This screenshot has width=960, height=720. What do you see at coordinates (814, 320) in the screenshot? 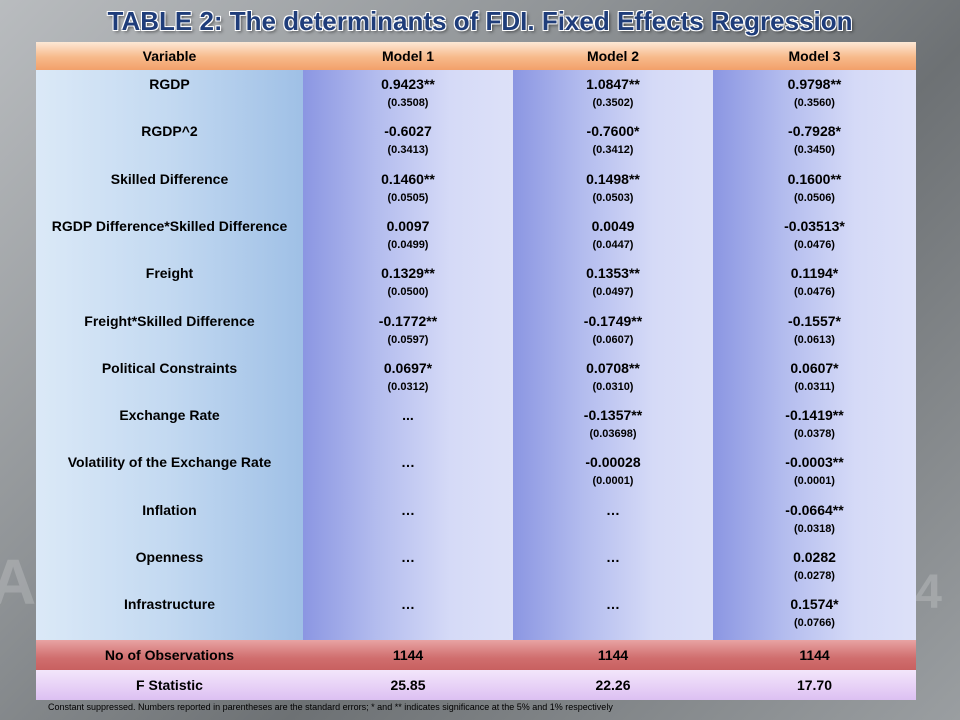
I see `model-3-coefficient: -0.1557*` at bounding box center [814, 320].